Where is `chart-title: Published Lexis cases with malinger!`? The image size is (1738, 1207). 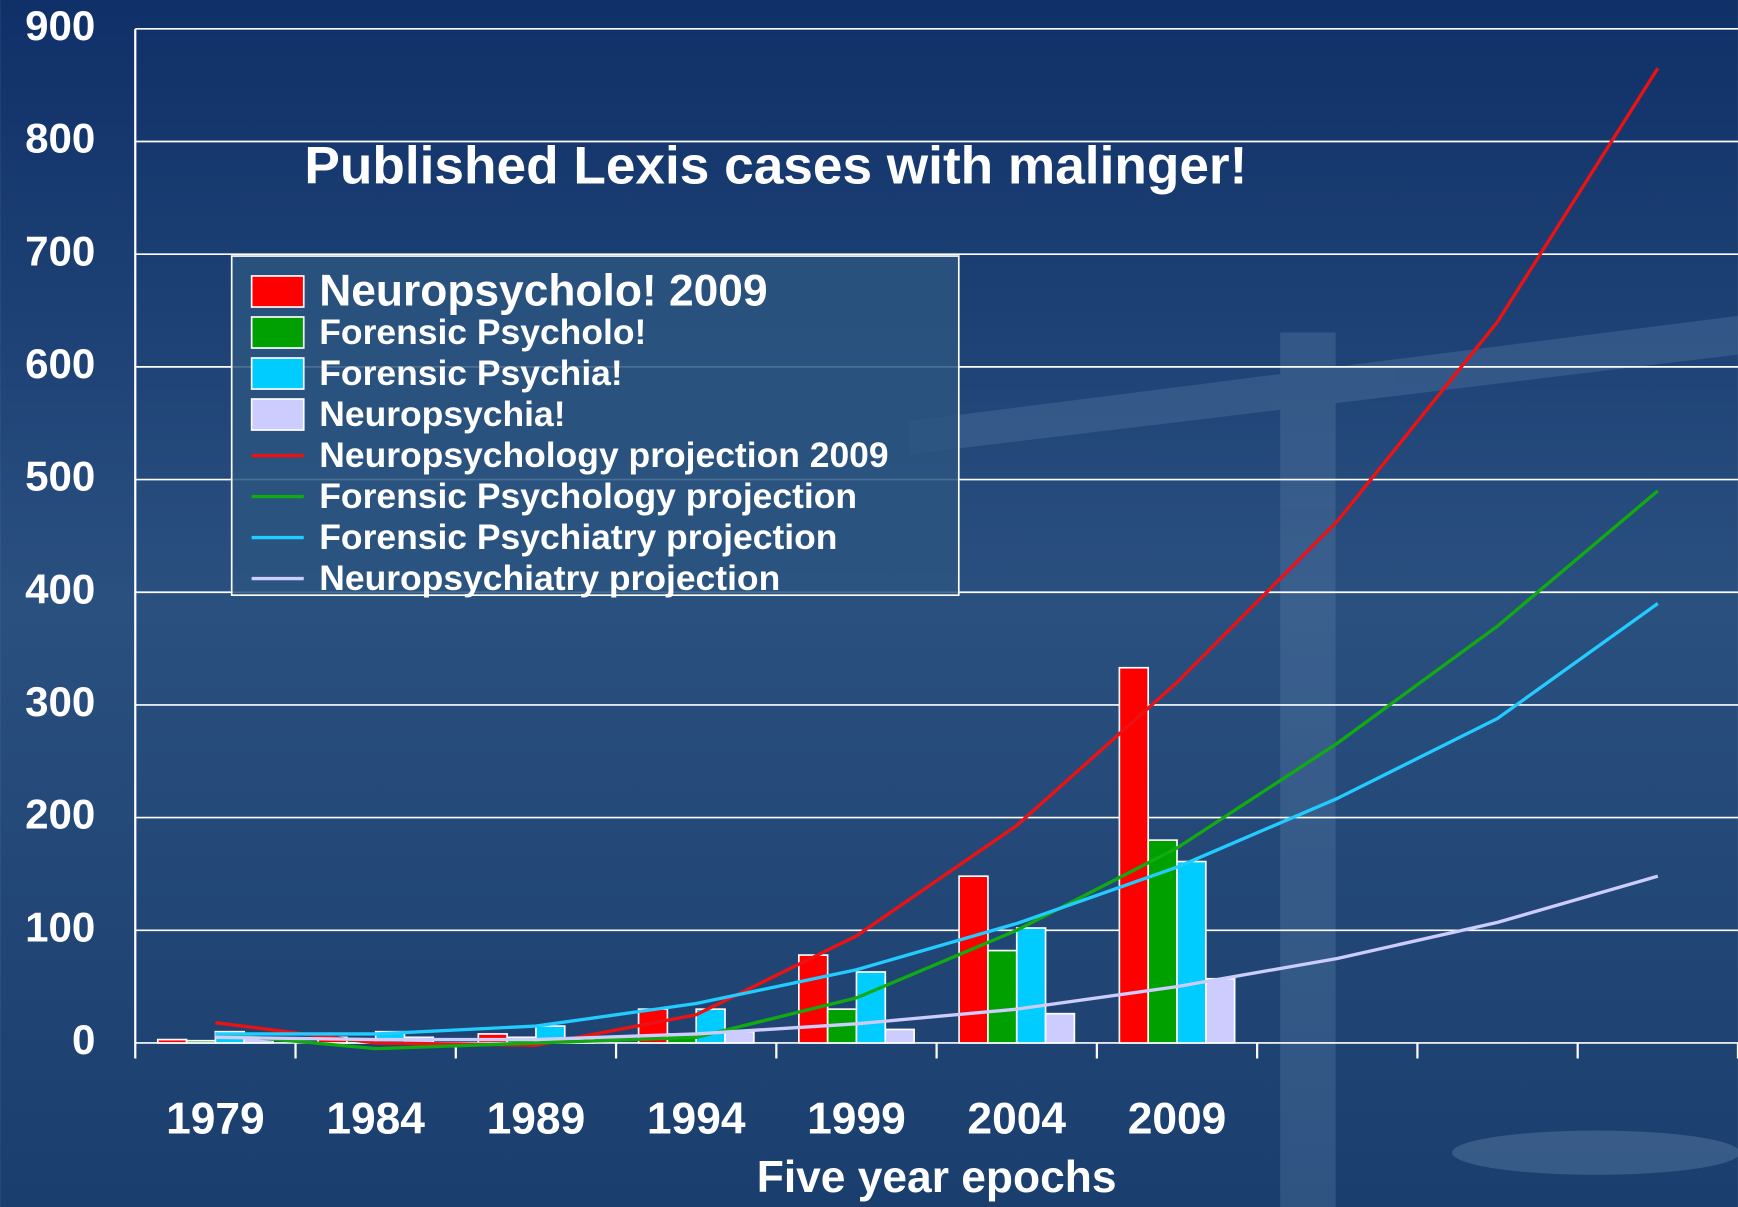 chart-title: Published Lexis cases with malinger! is located at coordinates (775, 166).